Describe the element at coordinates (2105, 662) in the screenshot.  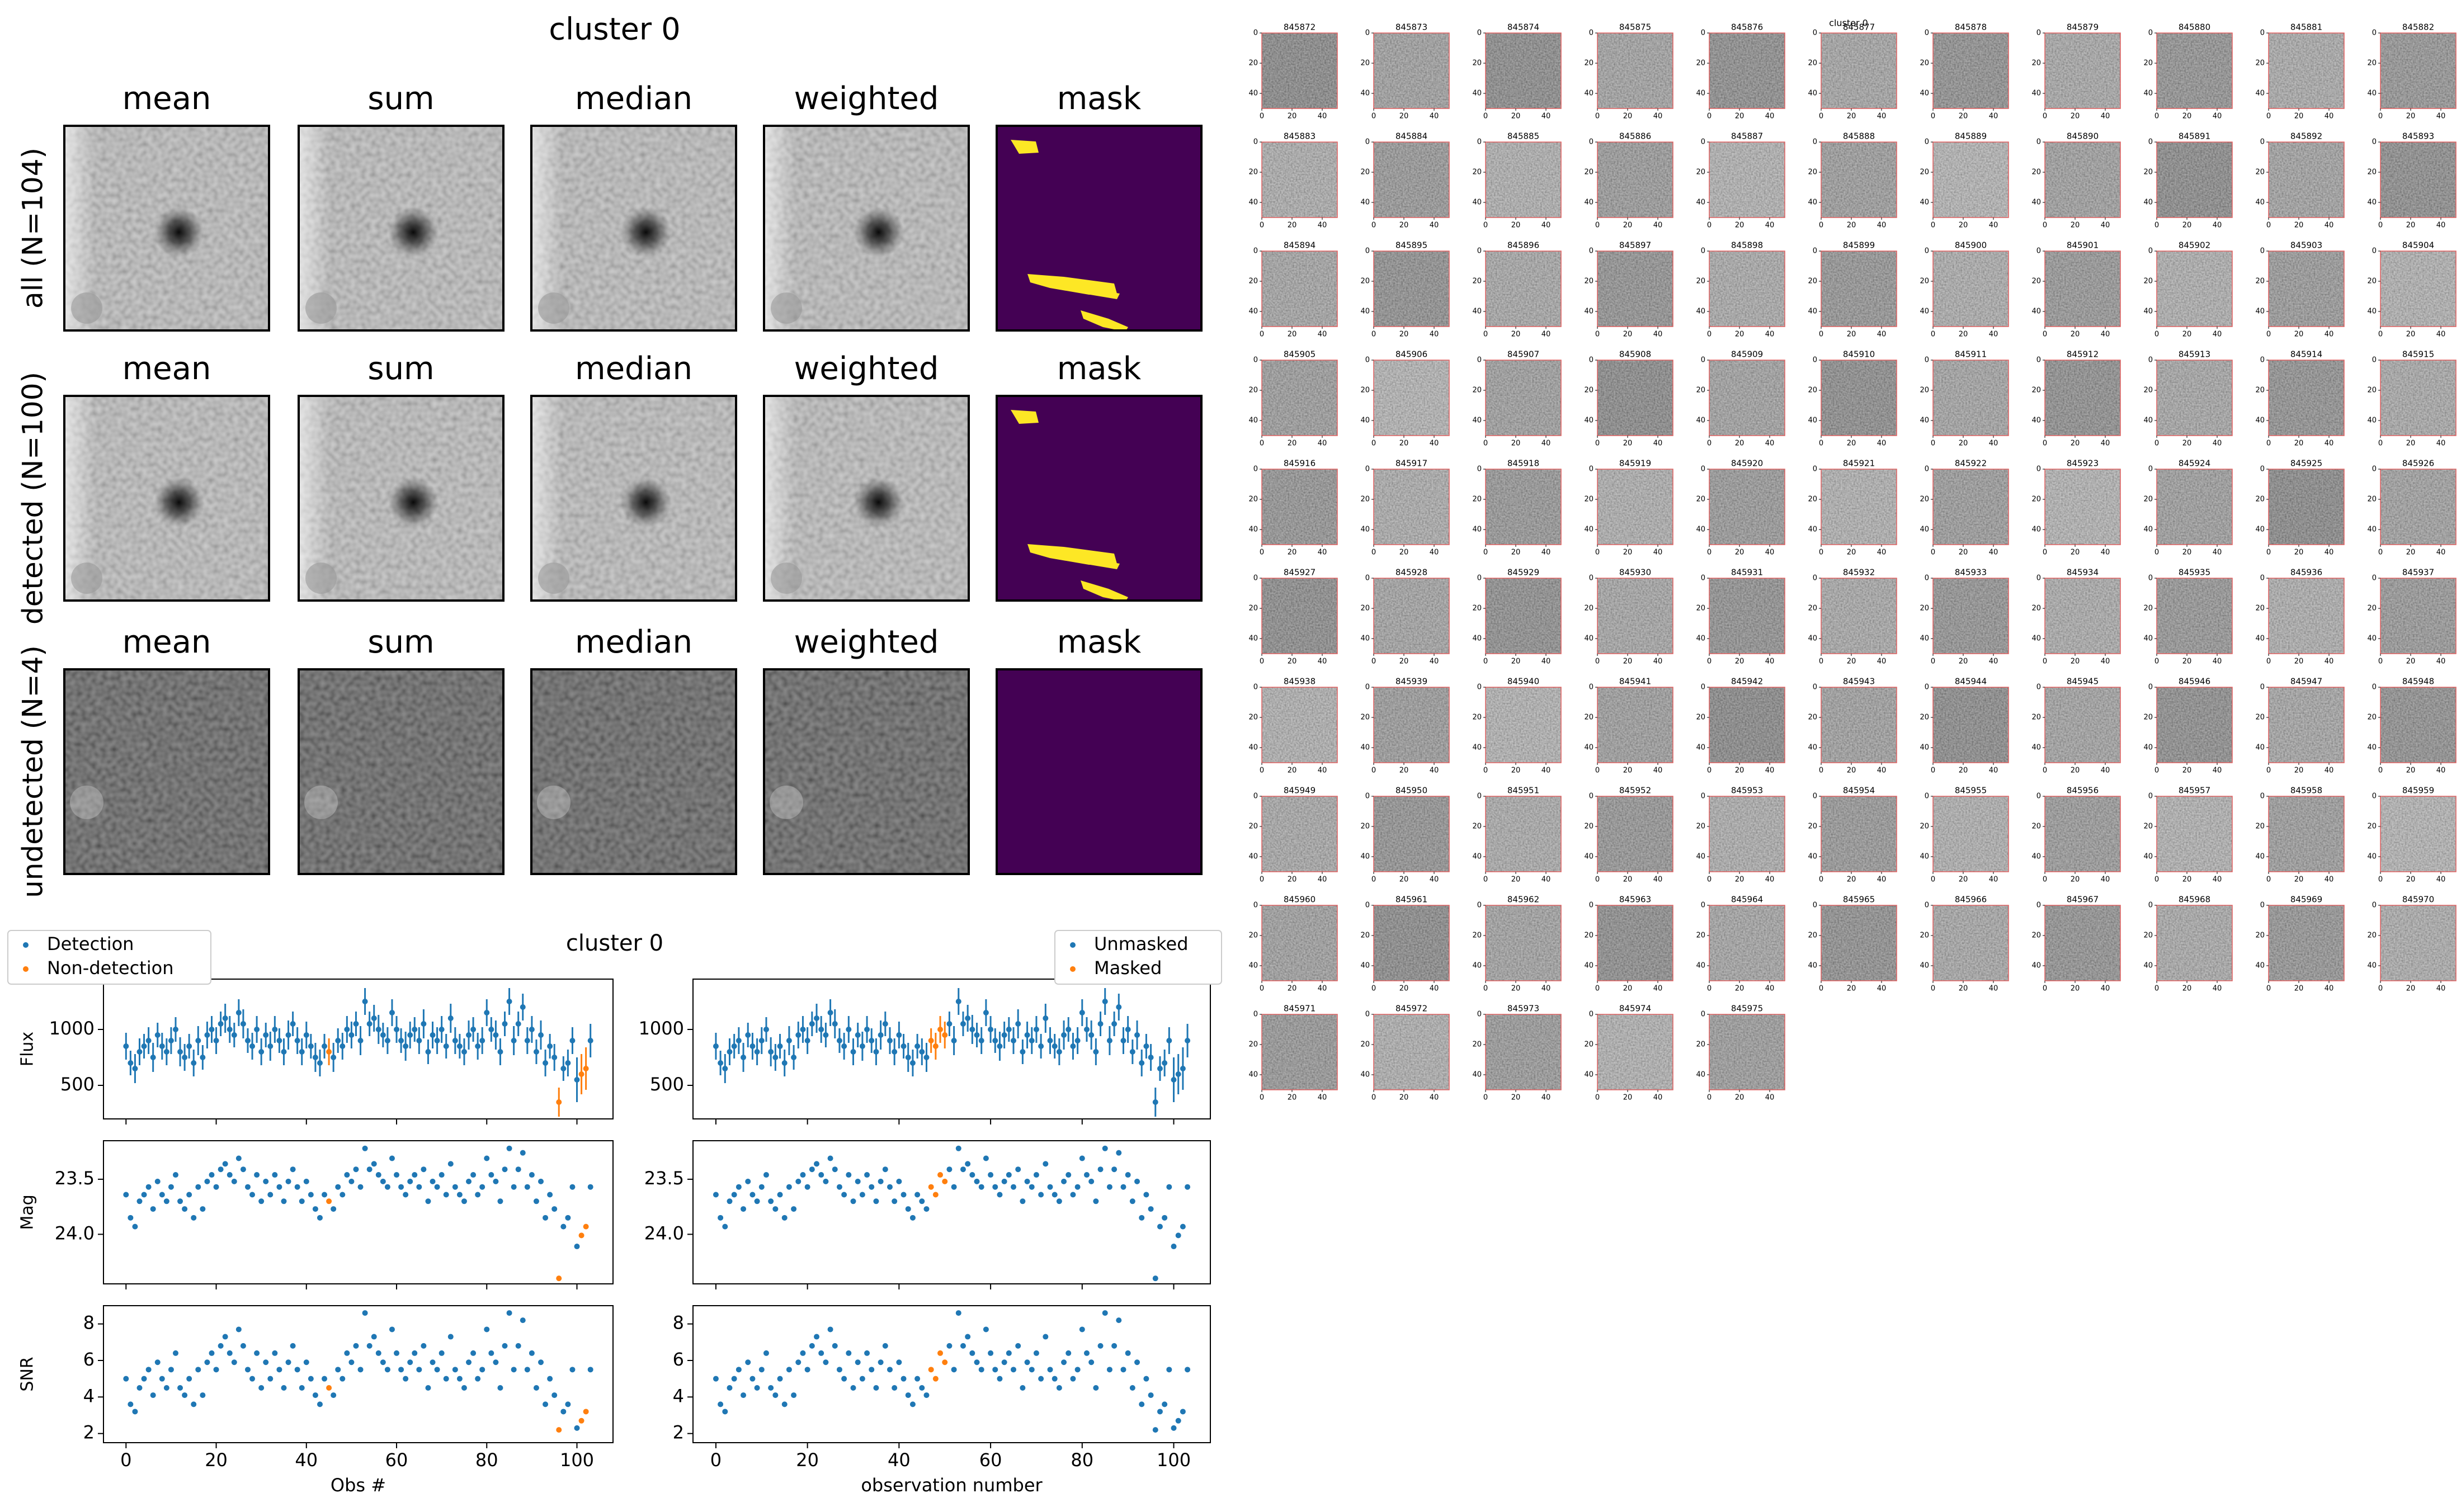
I see `cutout-x-tick-label: 40` at that location.